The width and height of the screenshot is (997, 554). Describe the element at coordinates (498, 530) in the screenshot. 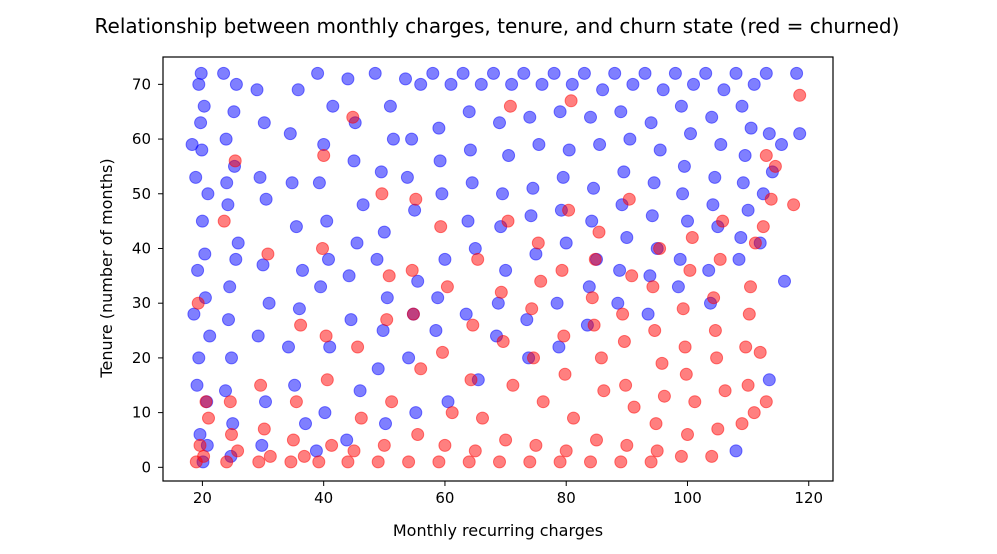

I see `x-axis-label: Monthly recurring charges` at that location.